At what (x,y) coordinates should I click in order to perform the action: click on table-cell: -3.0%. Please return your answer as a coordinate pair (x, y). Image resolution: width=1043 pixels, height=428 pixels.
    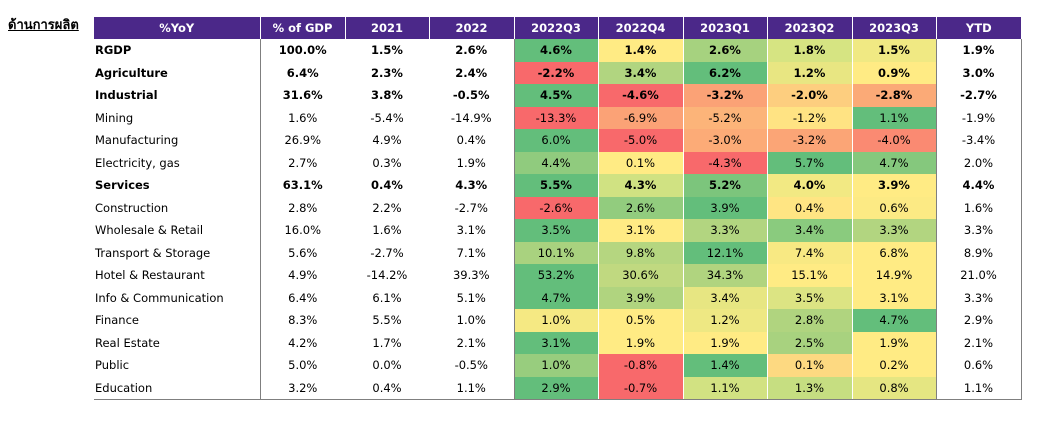
    Looking at the image, I should click on (724, 140).